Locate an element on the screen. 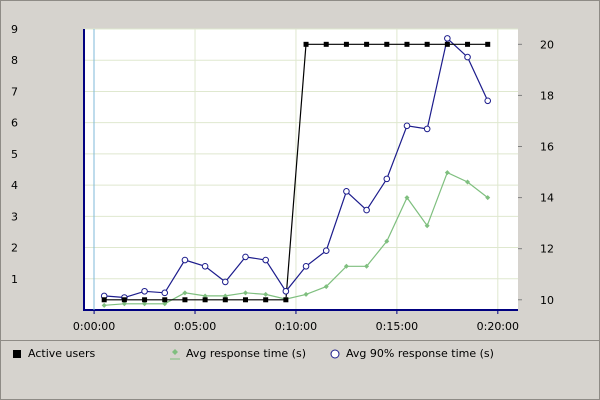 Image resolution: width=600 pixels, height=400 pixels. x-tick-label: 0:10:00 is located at coordinates (296, 326).